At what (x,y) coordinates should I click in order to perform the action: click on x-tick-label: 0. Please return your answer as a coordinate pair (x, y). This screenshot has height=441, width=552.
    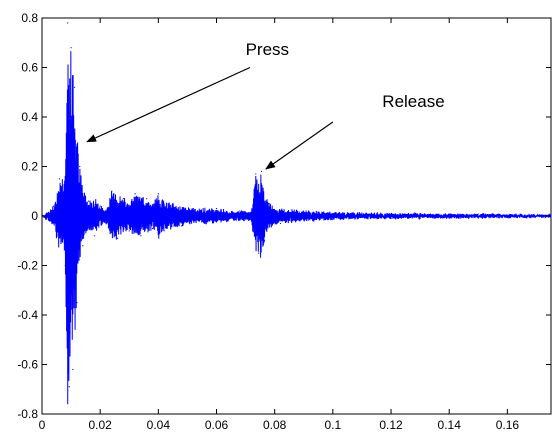
    Looking at the image, I should click on (42, 425).